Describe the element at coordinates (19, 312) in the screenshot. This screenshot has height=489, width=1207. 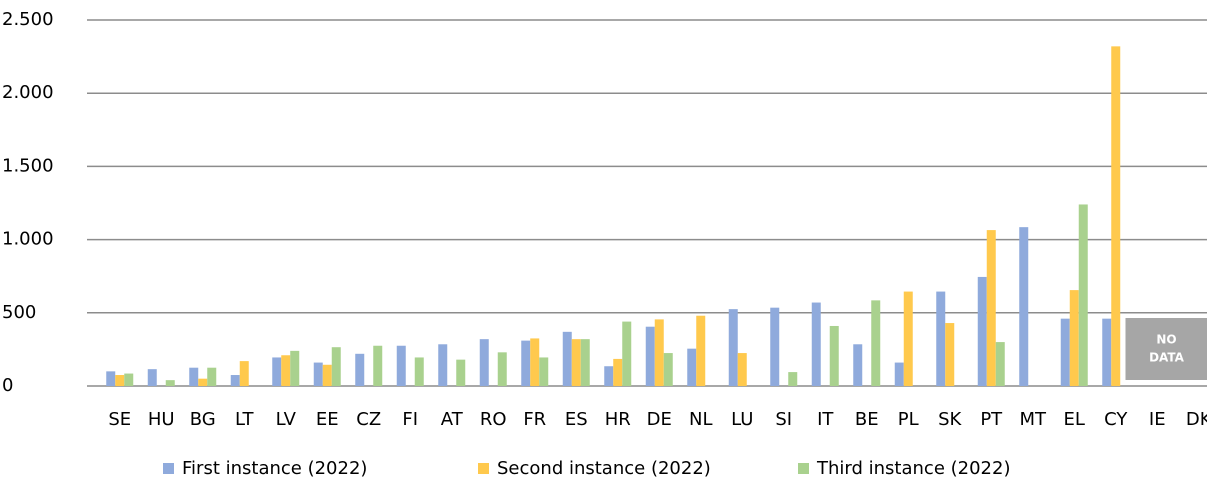
I see `y-tick-label: 500` at that location.